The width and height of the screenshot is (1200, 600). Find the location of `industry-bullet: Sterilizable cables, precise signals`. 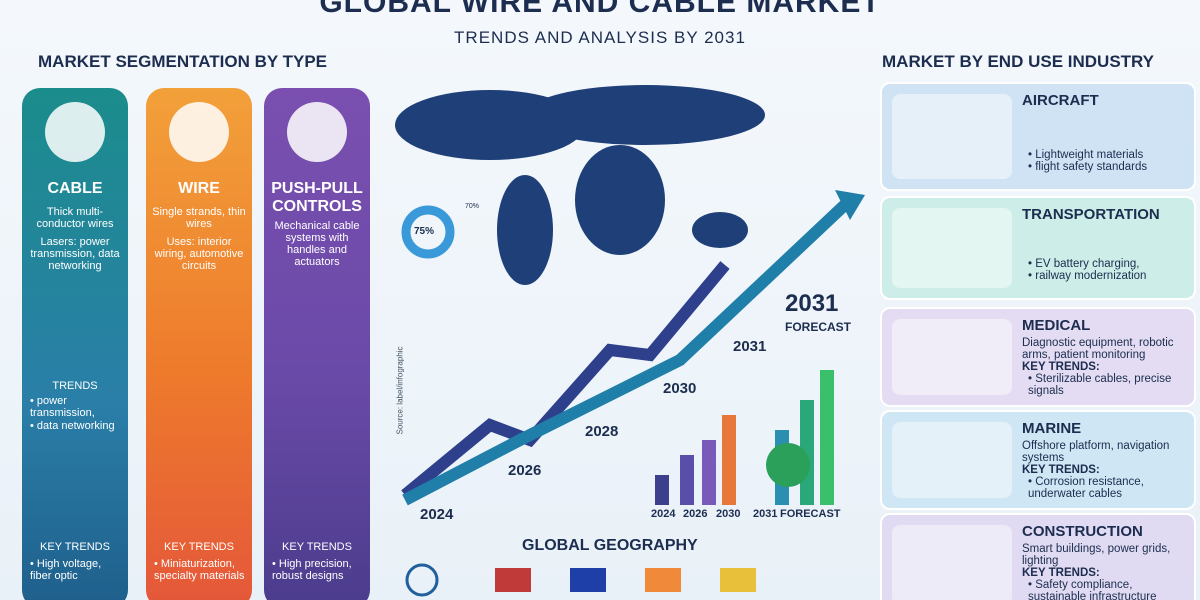

industry-bullet: Sterilizable cables, precise signals is located at coordinates (1105, 385).